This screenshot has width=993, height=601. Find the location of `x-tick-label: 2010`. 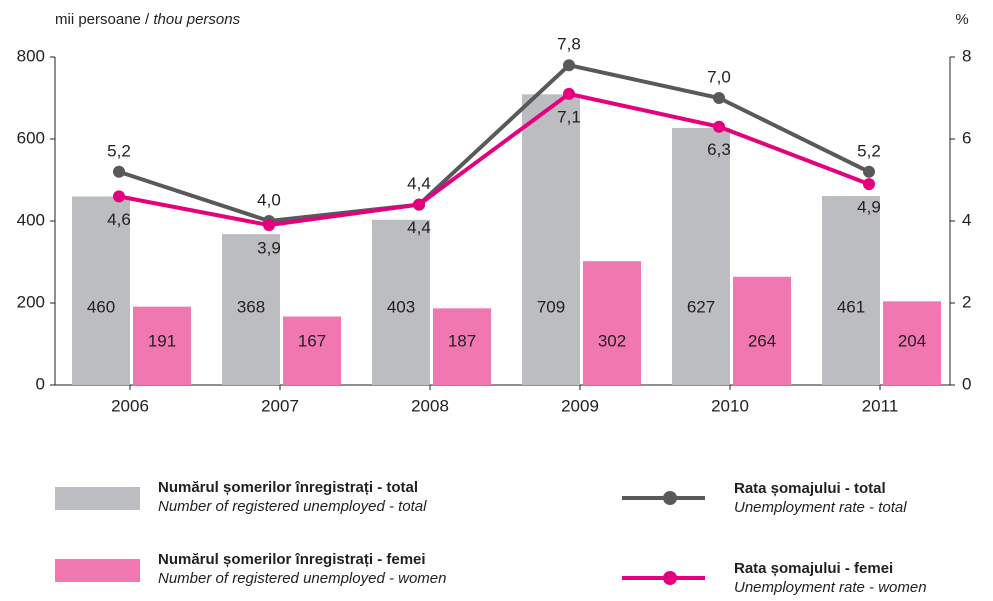

x-tick-label: 2010 is located at coordinates (730, 405).